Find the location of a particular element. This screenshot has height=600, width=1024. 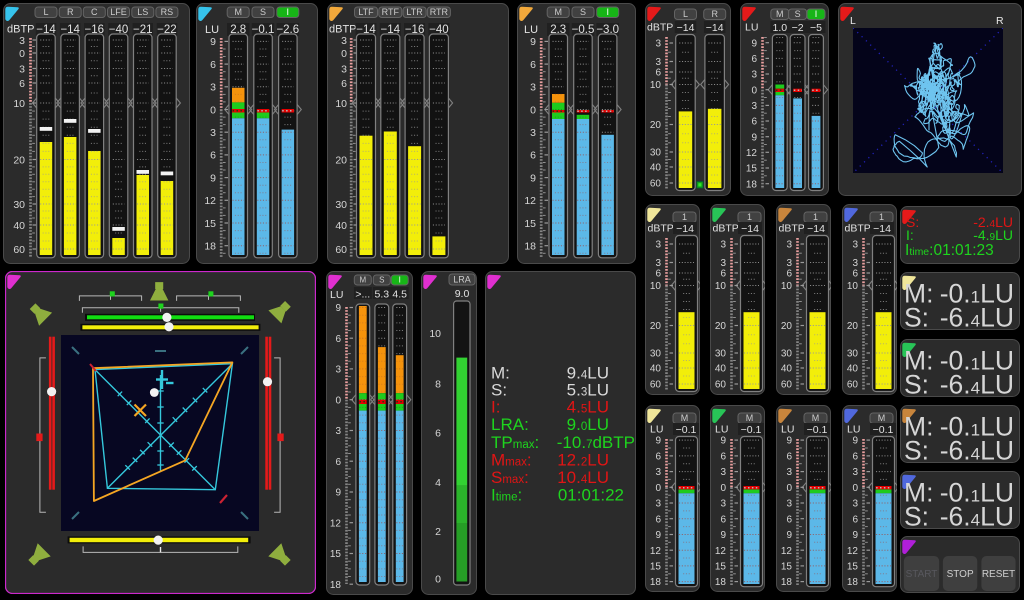

svg-text: 8 is located at coordinates (438, 385).